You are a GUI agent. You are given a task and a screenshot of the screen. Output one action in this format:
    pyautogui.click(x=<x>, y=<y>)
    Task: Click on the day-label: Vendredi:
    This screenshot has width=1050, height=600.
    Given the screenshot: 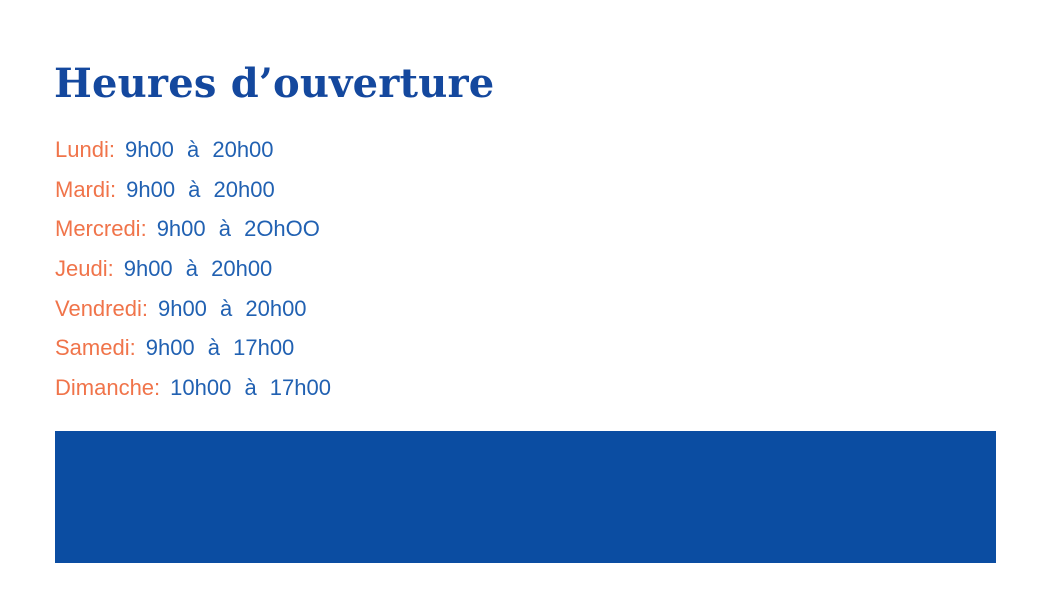 What is the action you would take?
    pyautogui.click(x=101, y=308)
    